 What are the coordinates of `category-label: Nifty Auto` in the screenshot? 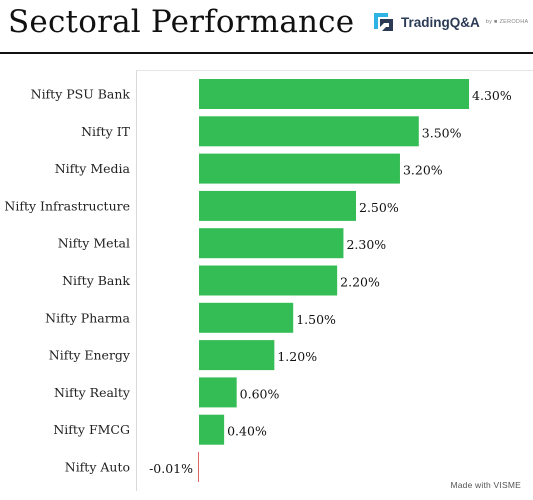 It's located at (97, 467).